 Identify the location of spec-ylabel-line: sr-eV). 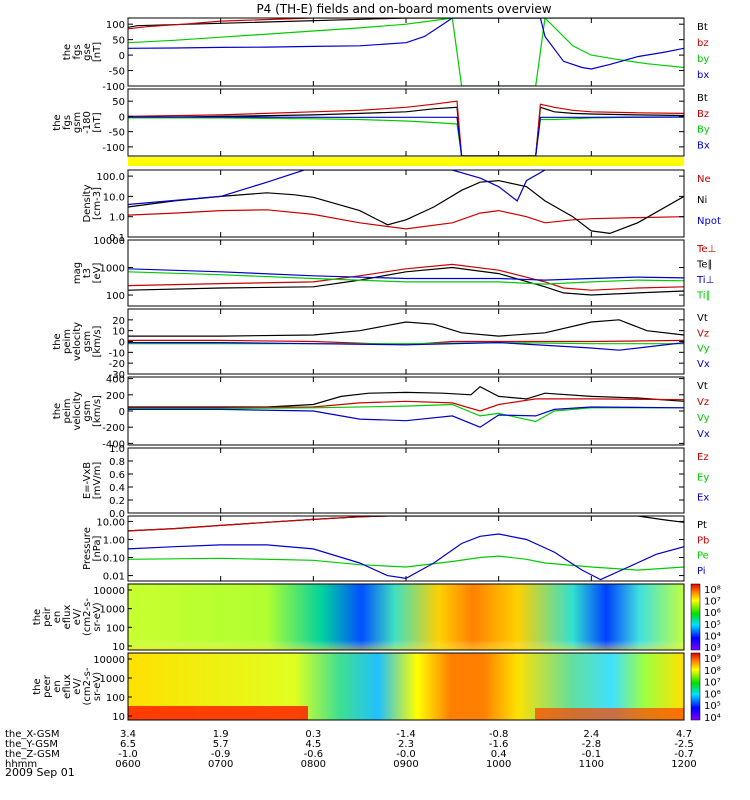
(97, 686).